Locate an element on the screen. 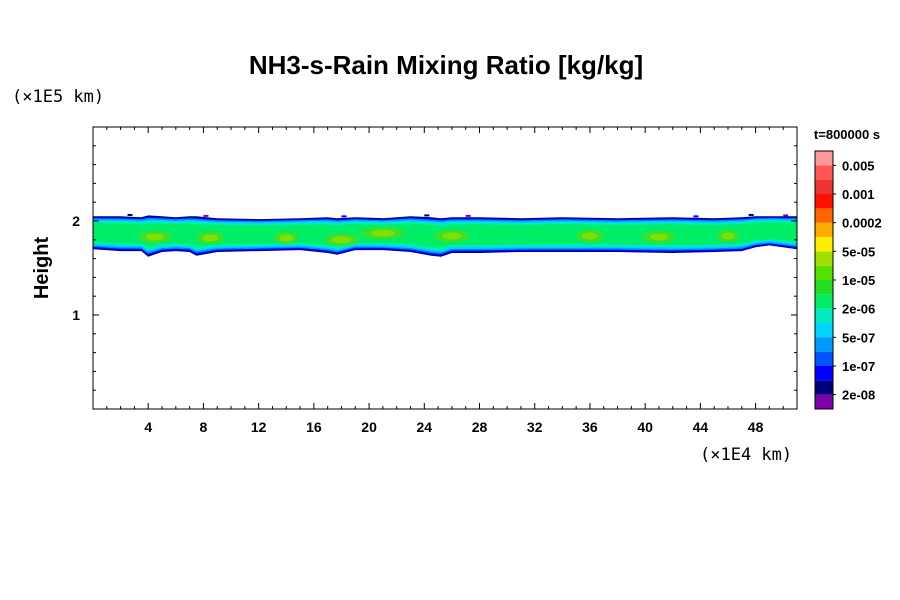 This screenshot has width=900, height=600. colorbar-label: 1e-07 is located at coordinates (858, 366).